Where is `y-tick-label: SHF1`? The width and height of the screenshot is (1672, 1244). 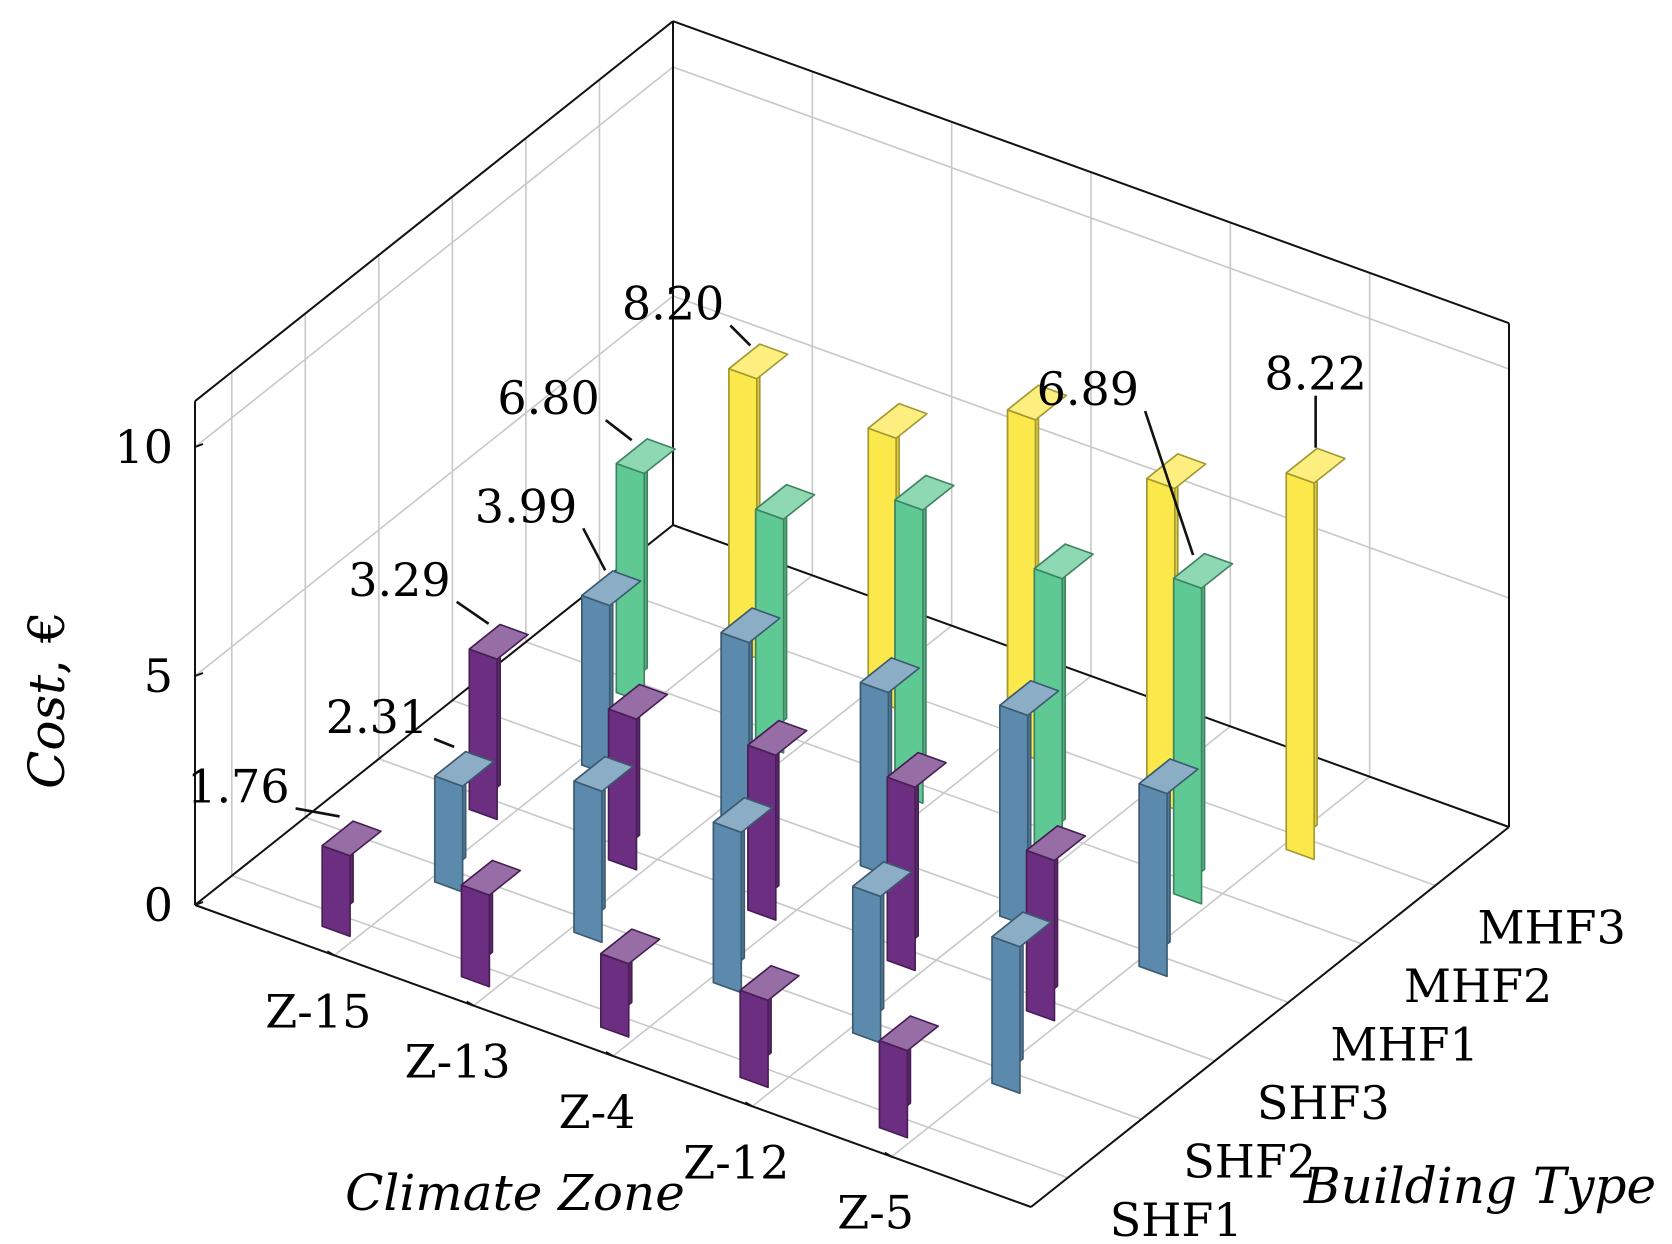 y-tick-label: SHF1 is located at coordinates (1176, 1218).